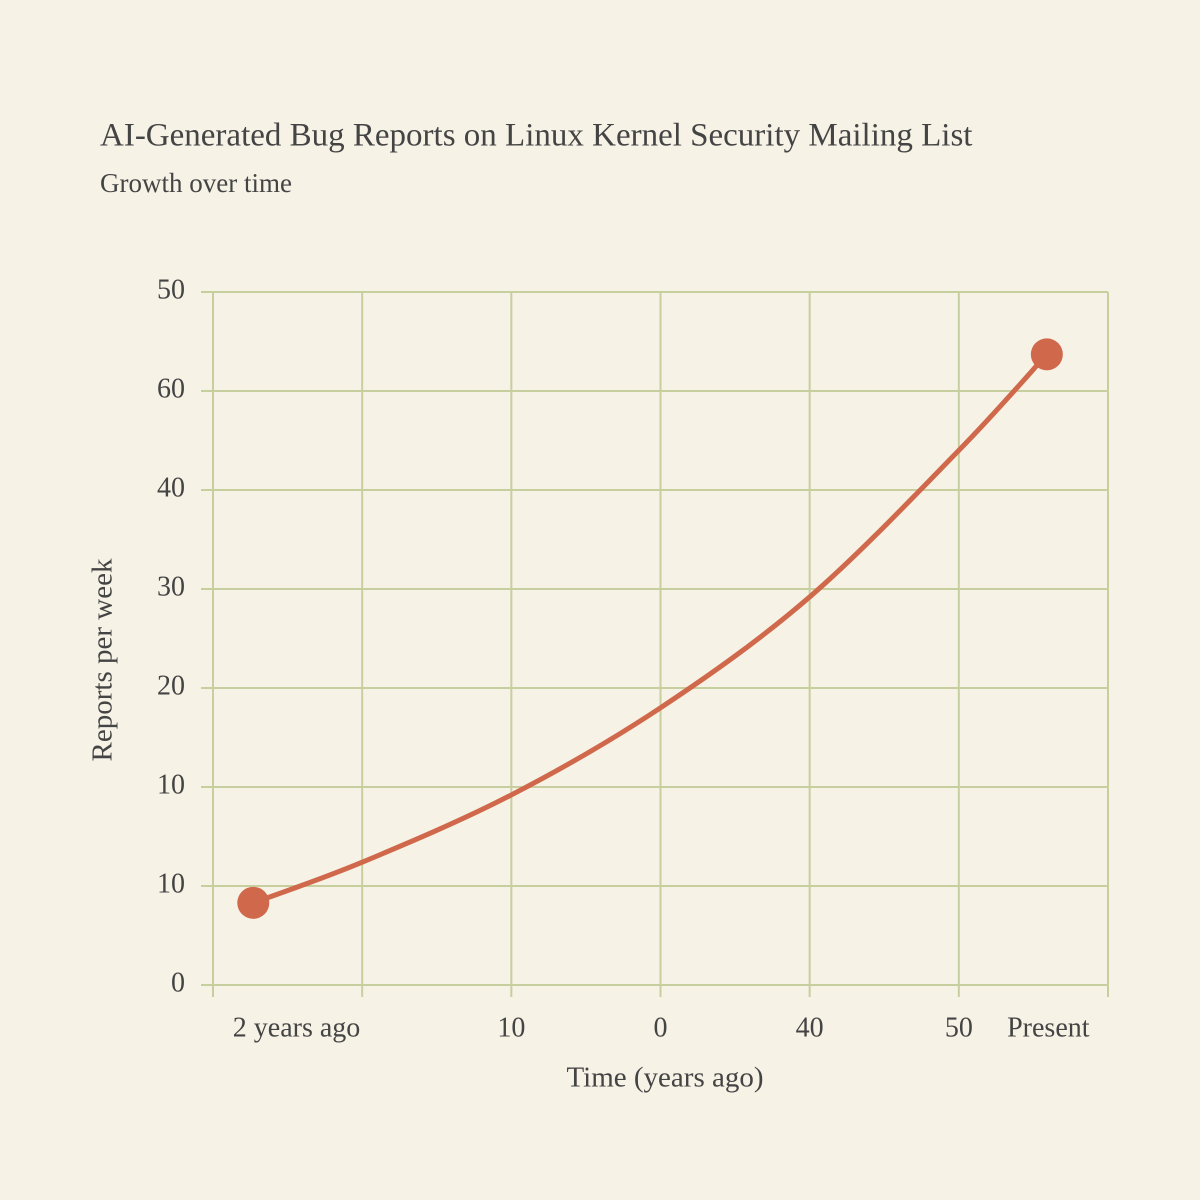 The image size is (1200, 1200). Describe the element at coordinates (1048, 1027) in the screenshot. I see `x-tick-label: Present` at that location.